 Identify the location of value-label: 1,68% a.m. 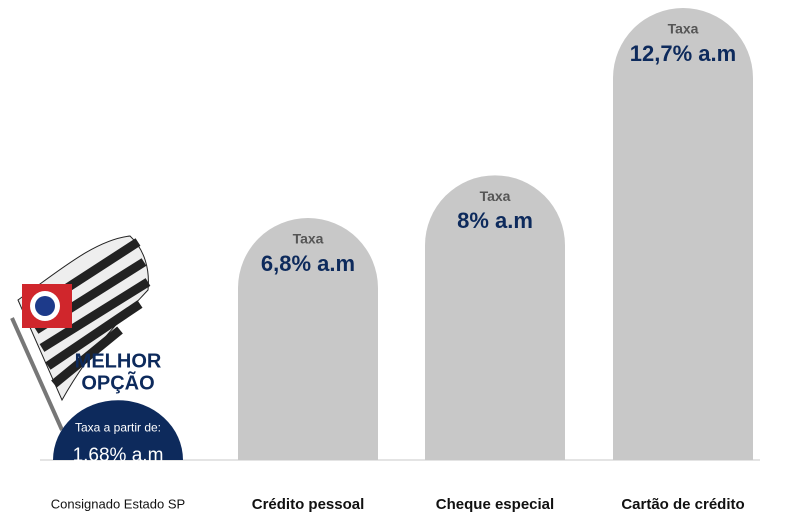
(118, 455).